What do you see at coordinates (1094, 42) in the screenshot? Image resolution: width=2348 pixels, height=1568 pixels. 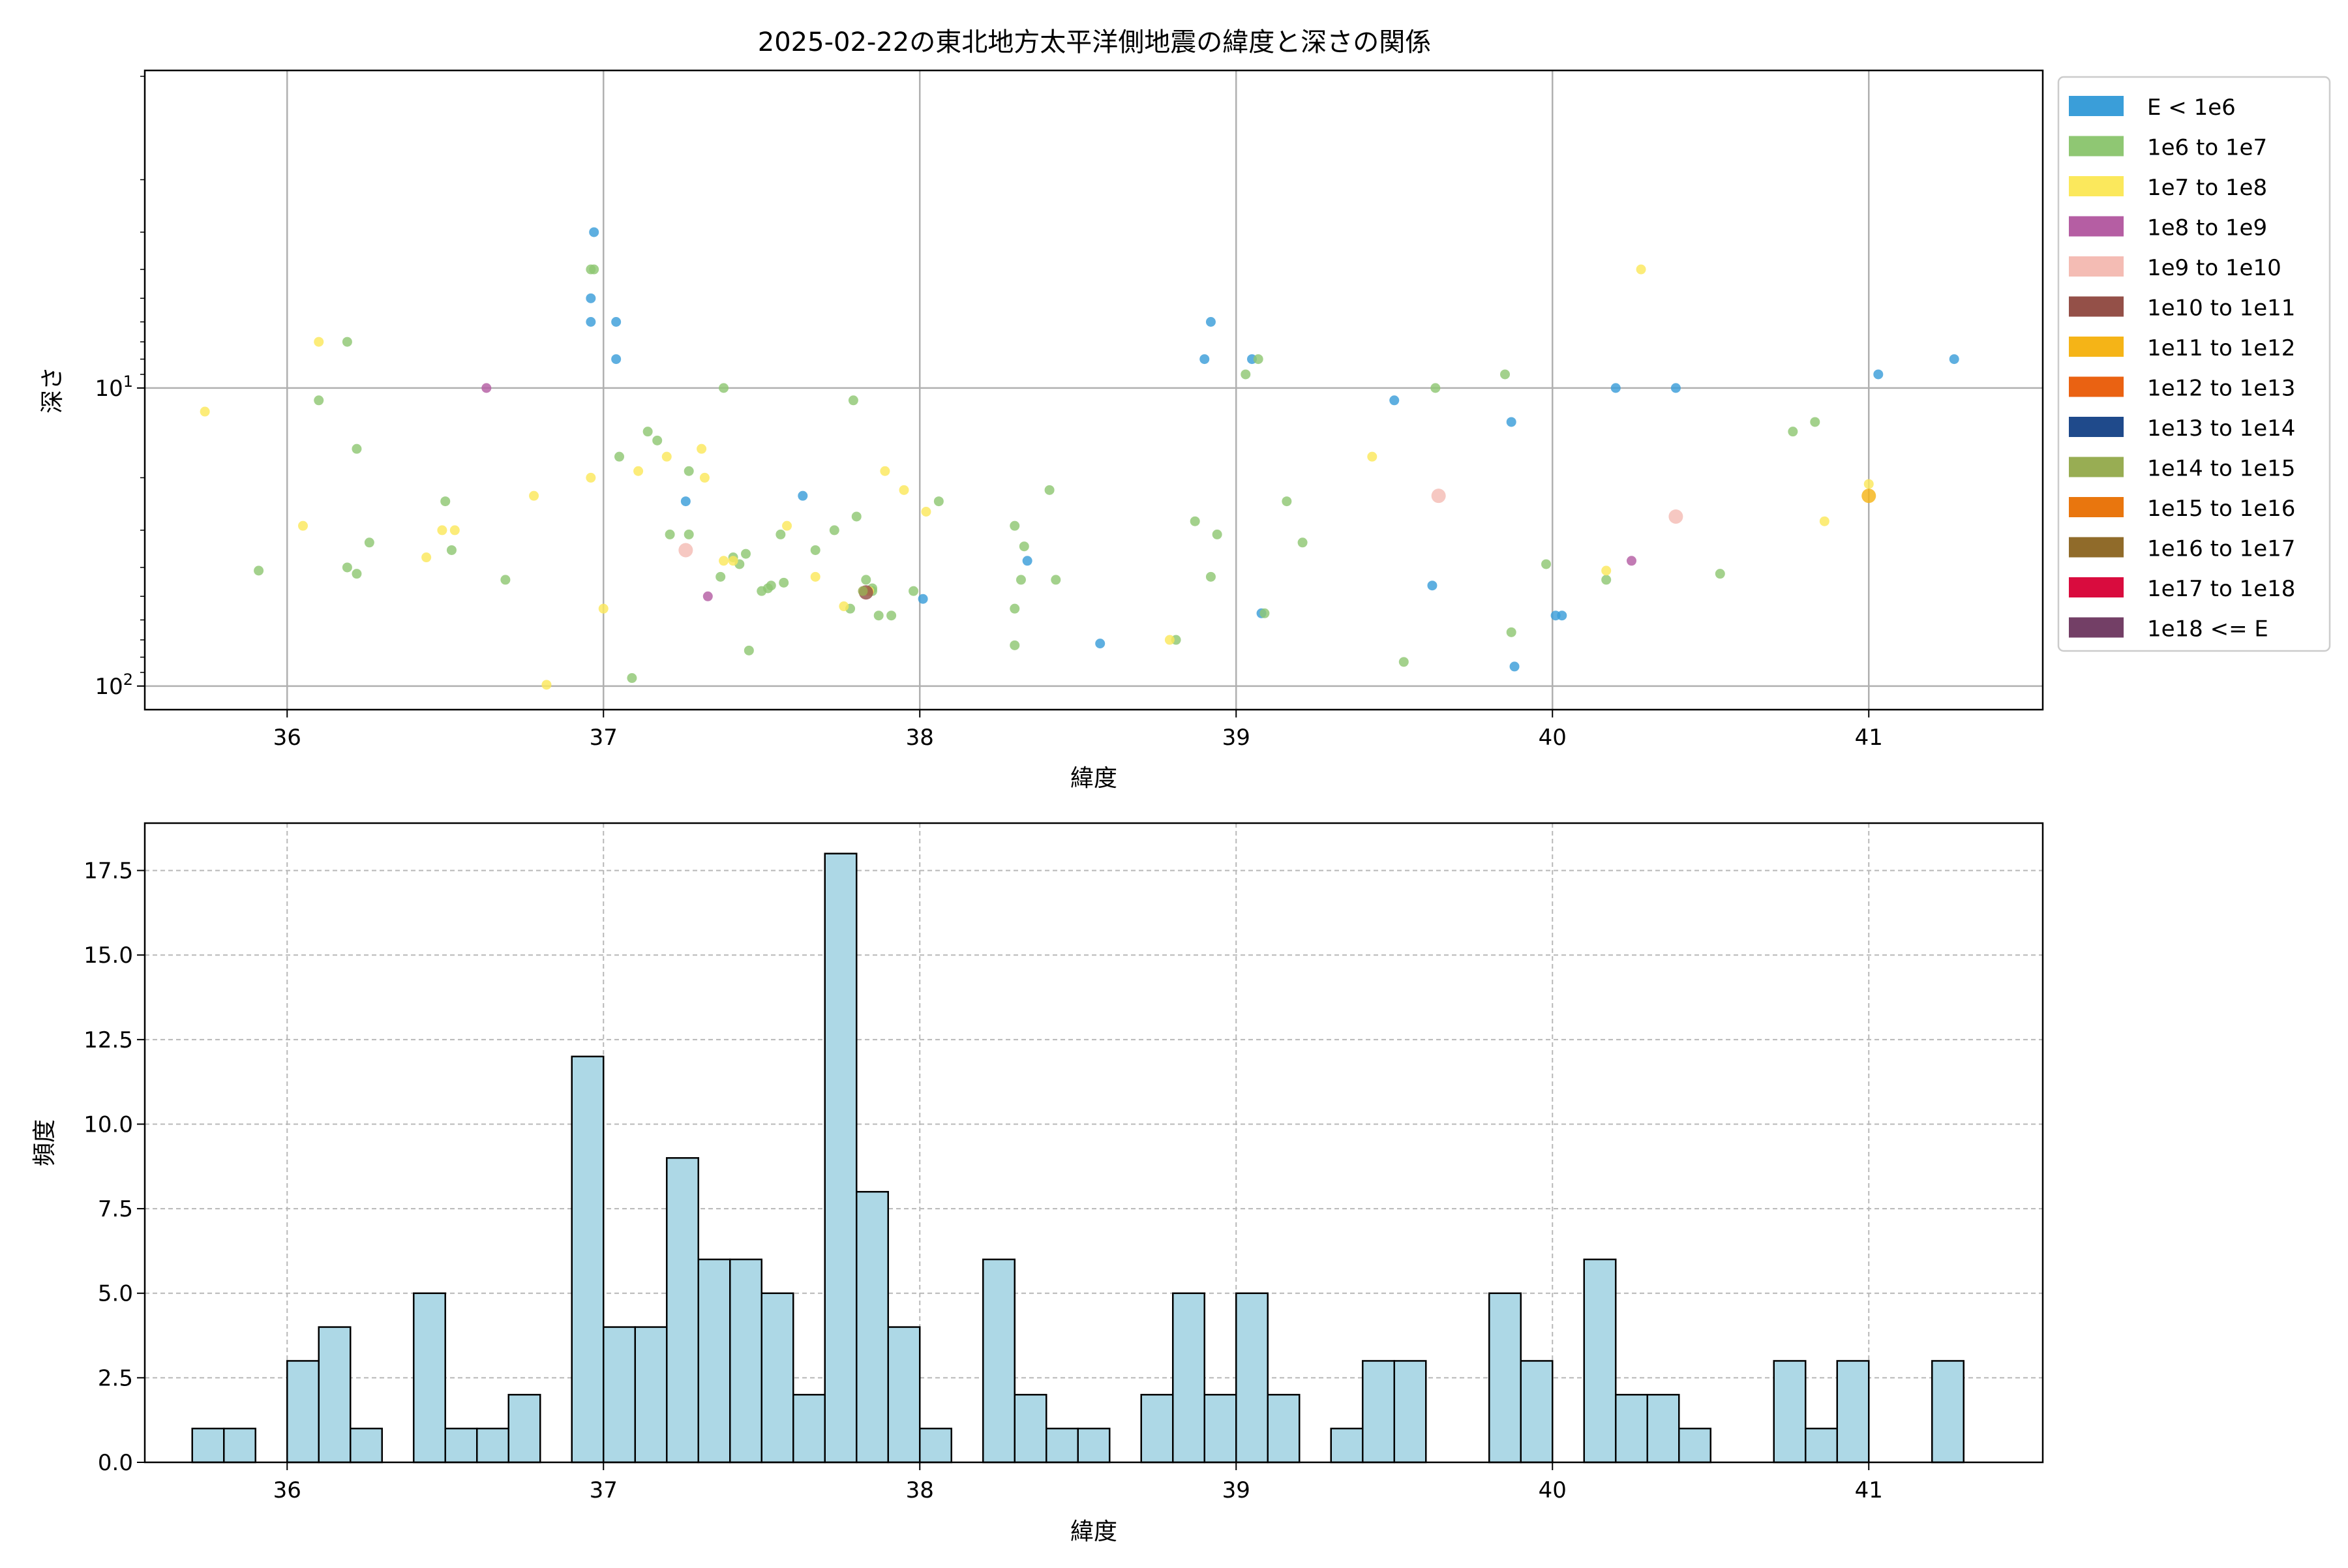 I see `scatter-title: 2025-02-22の東北地方太平洋側地震の緯度と深さの関係` at bounding box center [1094, 42].